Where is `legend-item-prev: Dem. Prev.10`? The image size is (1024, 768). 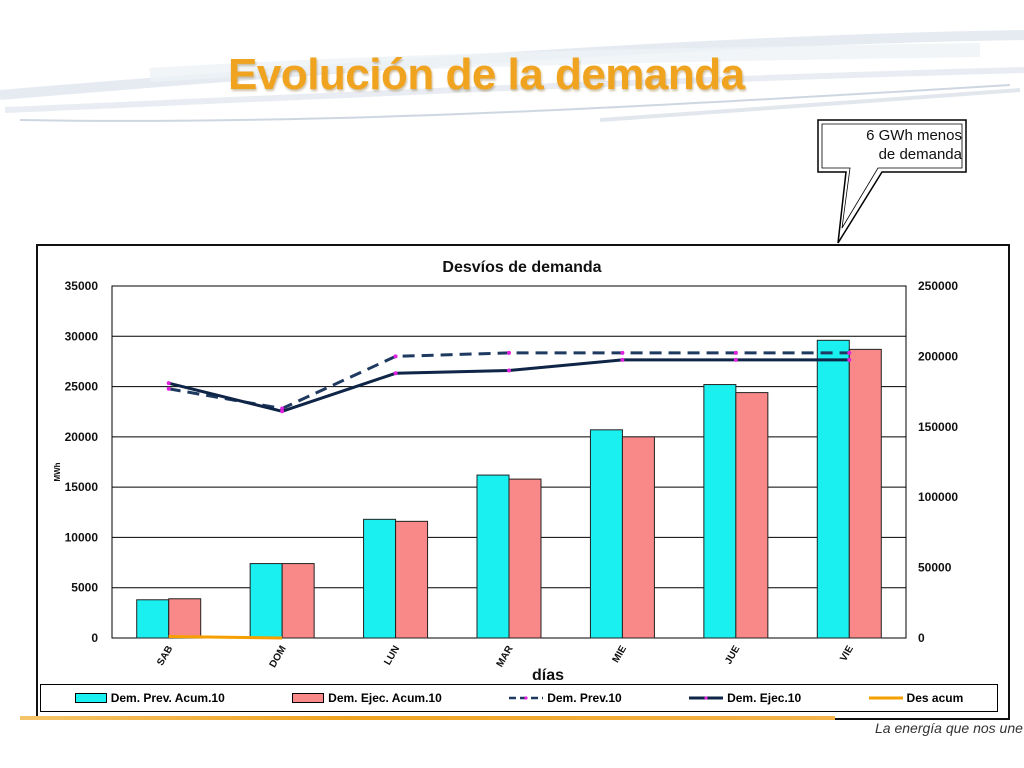 legend-item-prev: Dem. Prev.10 is located at coordinates (565, 698).